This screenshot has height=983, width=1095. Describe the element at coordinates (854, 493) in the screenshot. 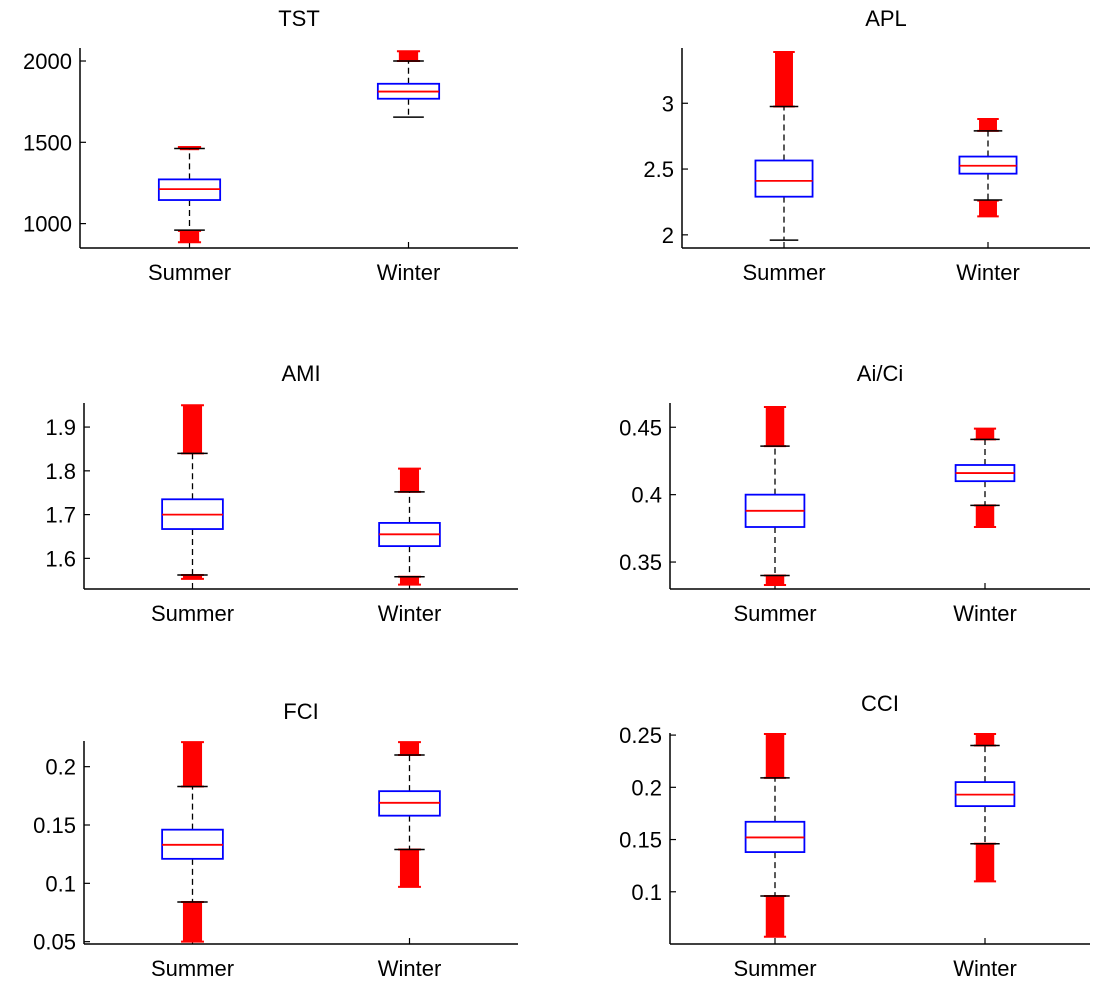

I see `panel-ai-ci: Ai/Ci 0.35 0.4 0.45 Summer Winter` at that location.